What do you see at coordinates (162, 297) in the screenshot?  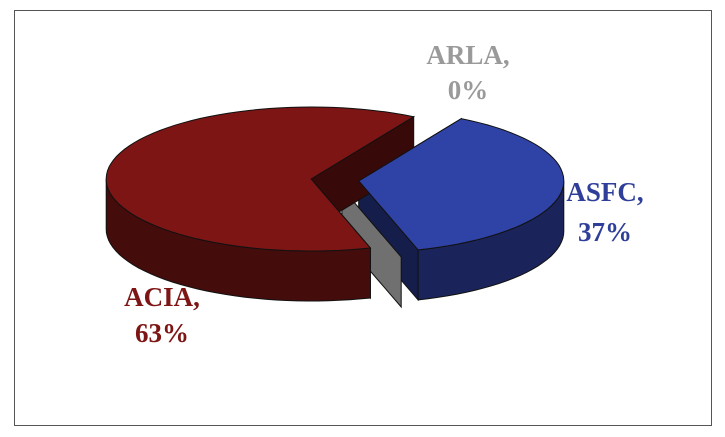 I see `slice-label: ACIA,` at bounding box center [162, 297].